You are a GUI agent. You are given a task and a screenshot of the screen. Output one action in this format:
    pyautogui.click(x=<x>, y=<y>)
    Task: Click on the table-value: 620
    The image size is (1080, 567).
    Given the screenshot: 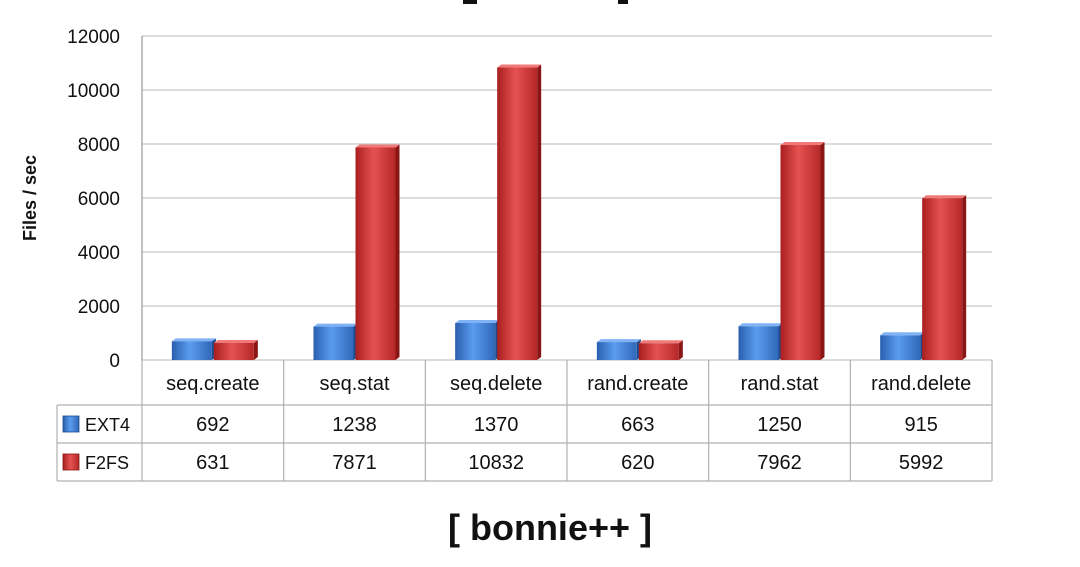 What is the action you would take?
    pyautogui.click(x=637, y=463)
    